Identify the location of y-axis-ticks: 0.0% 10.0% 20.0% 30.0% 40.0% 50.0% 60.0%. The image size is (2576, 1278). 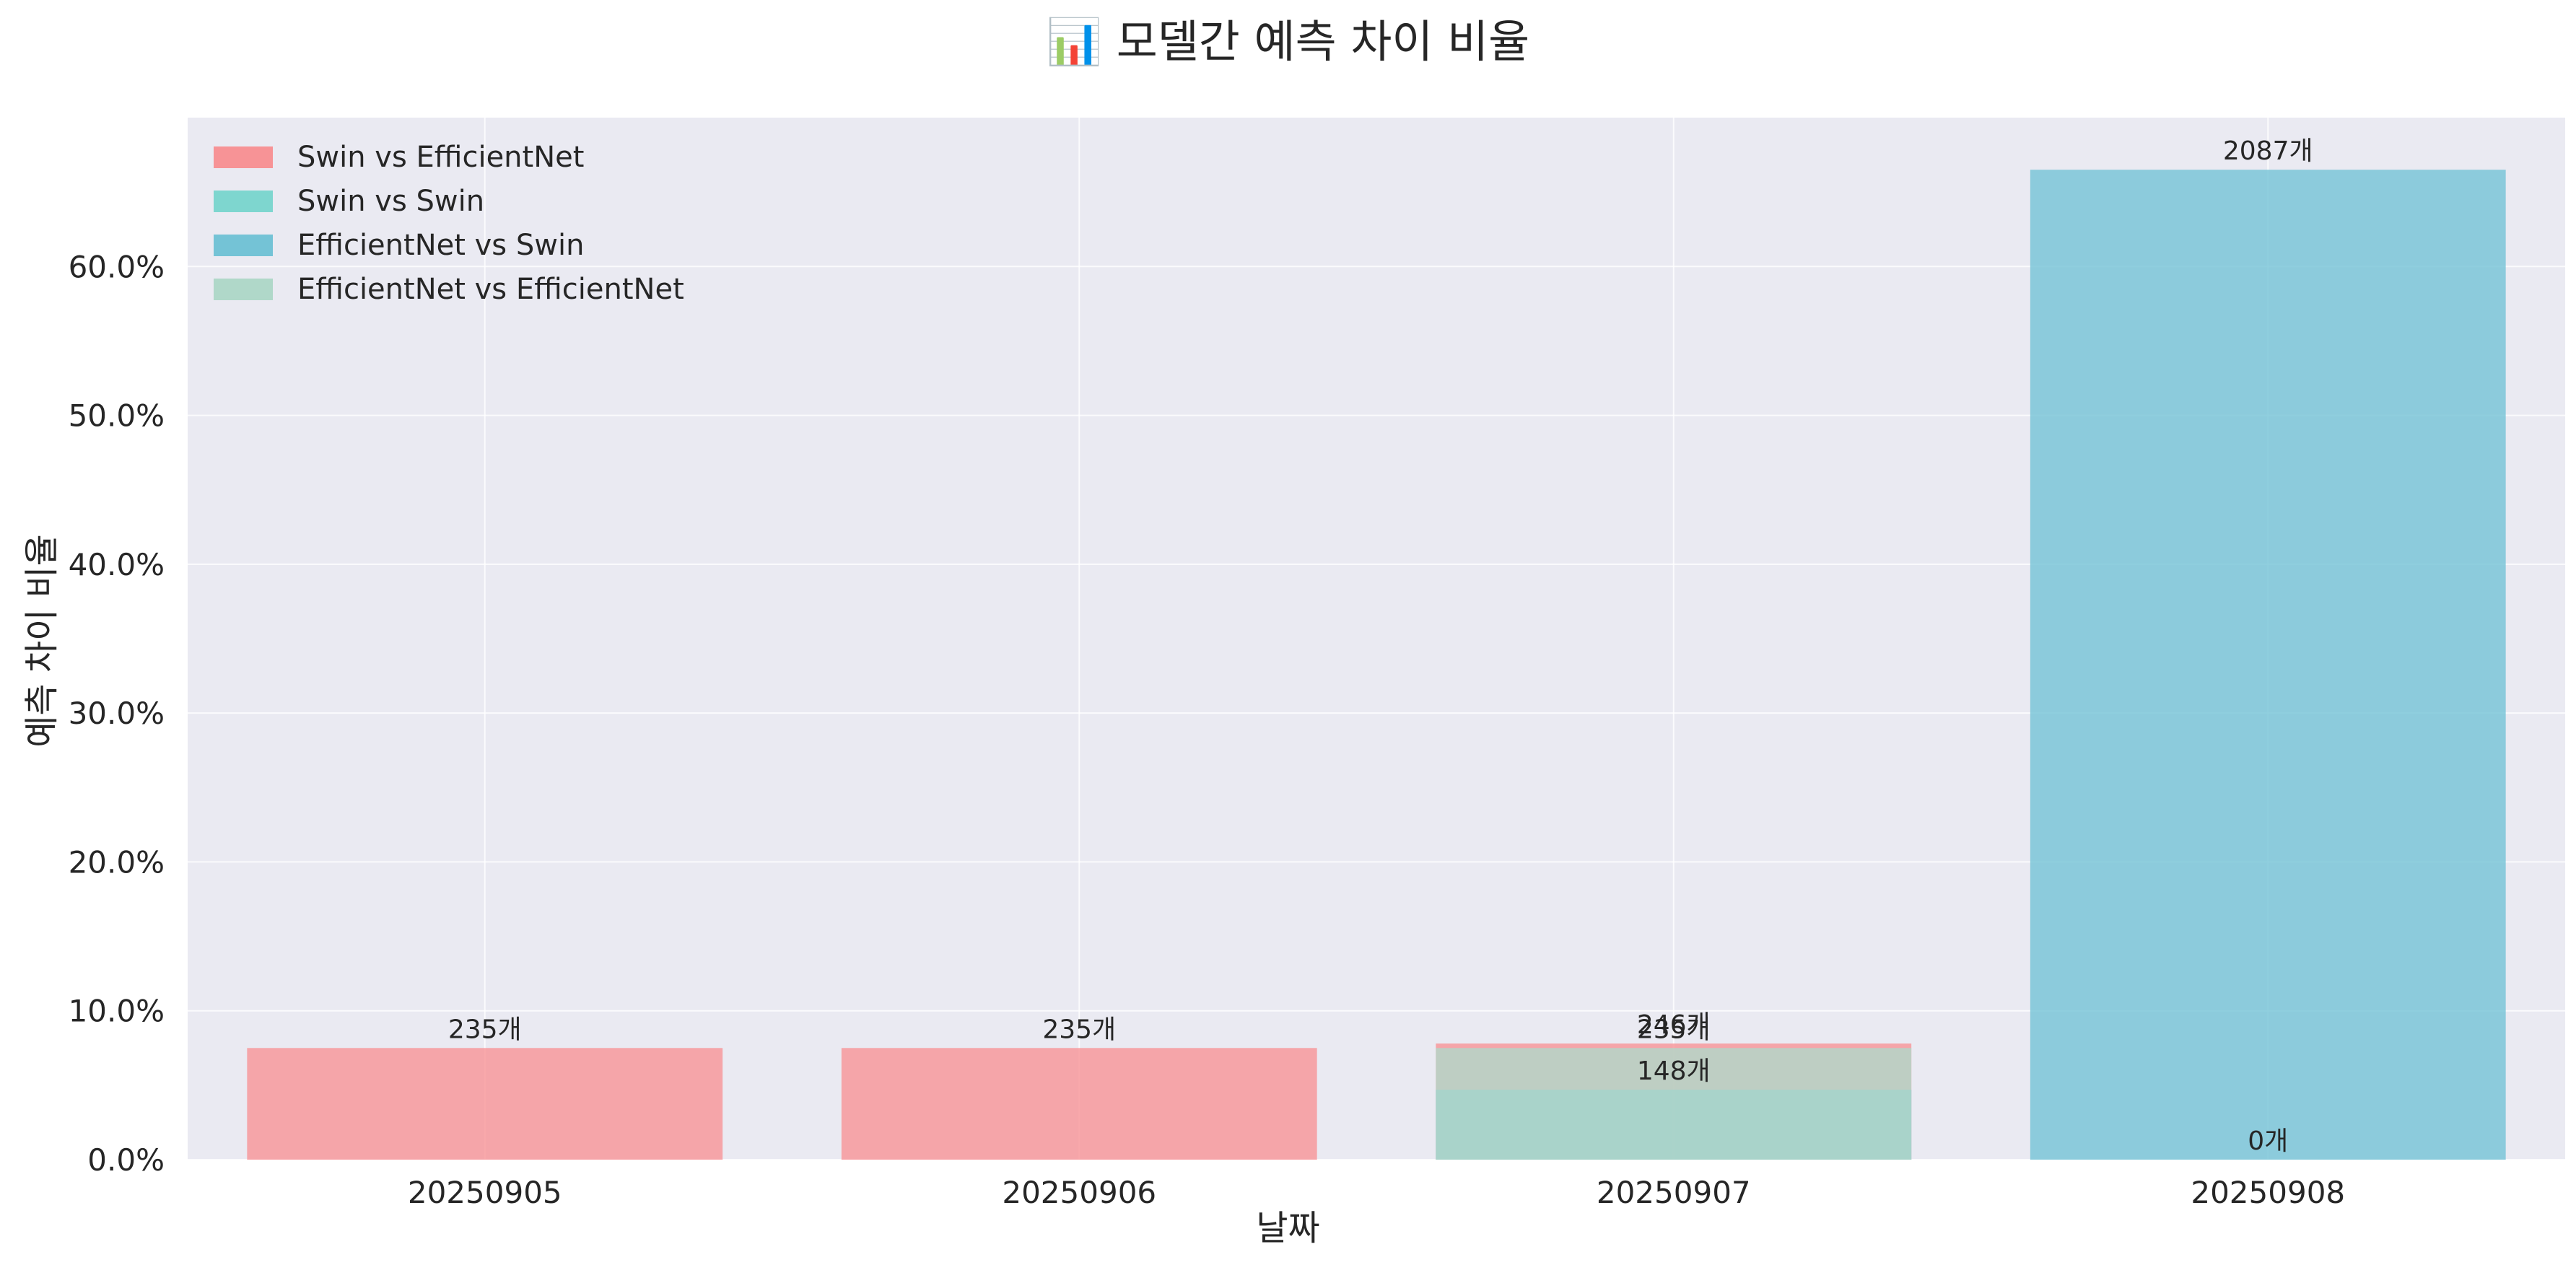
(117, 713).